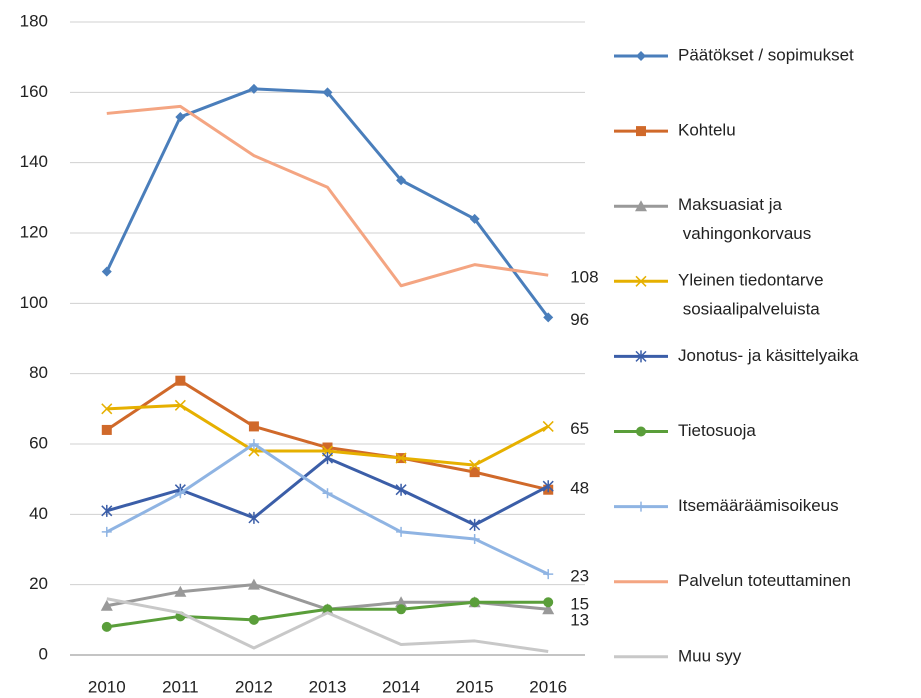 The height and width of the screenshot is (698, 921). I want to click on legend-item: Päätökset / sopimukset, so click(734, 54).